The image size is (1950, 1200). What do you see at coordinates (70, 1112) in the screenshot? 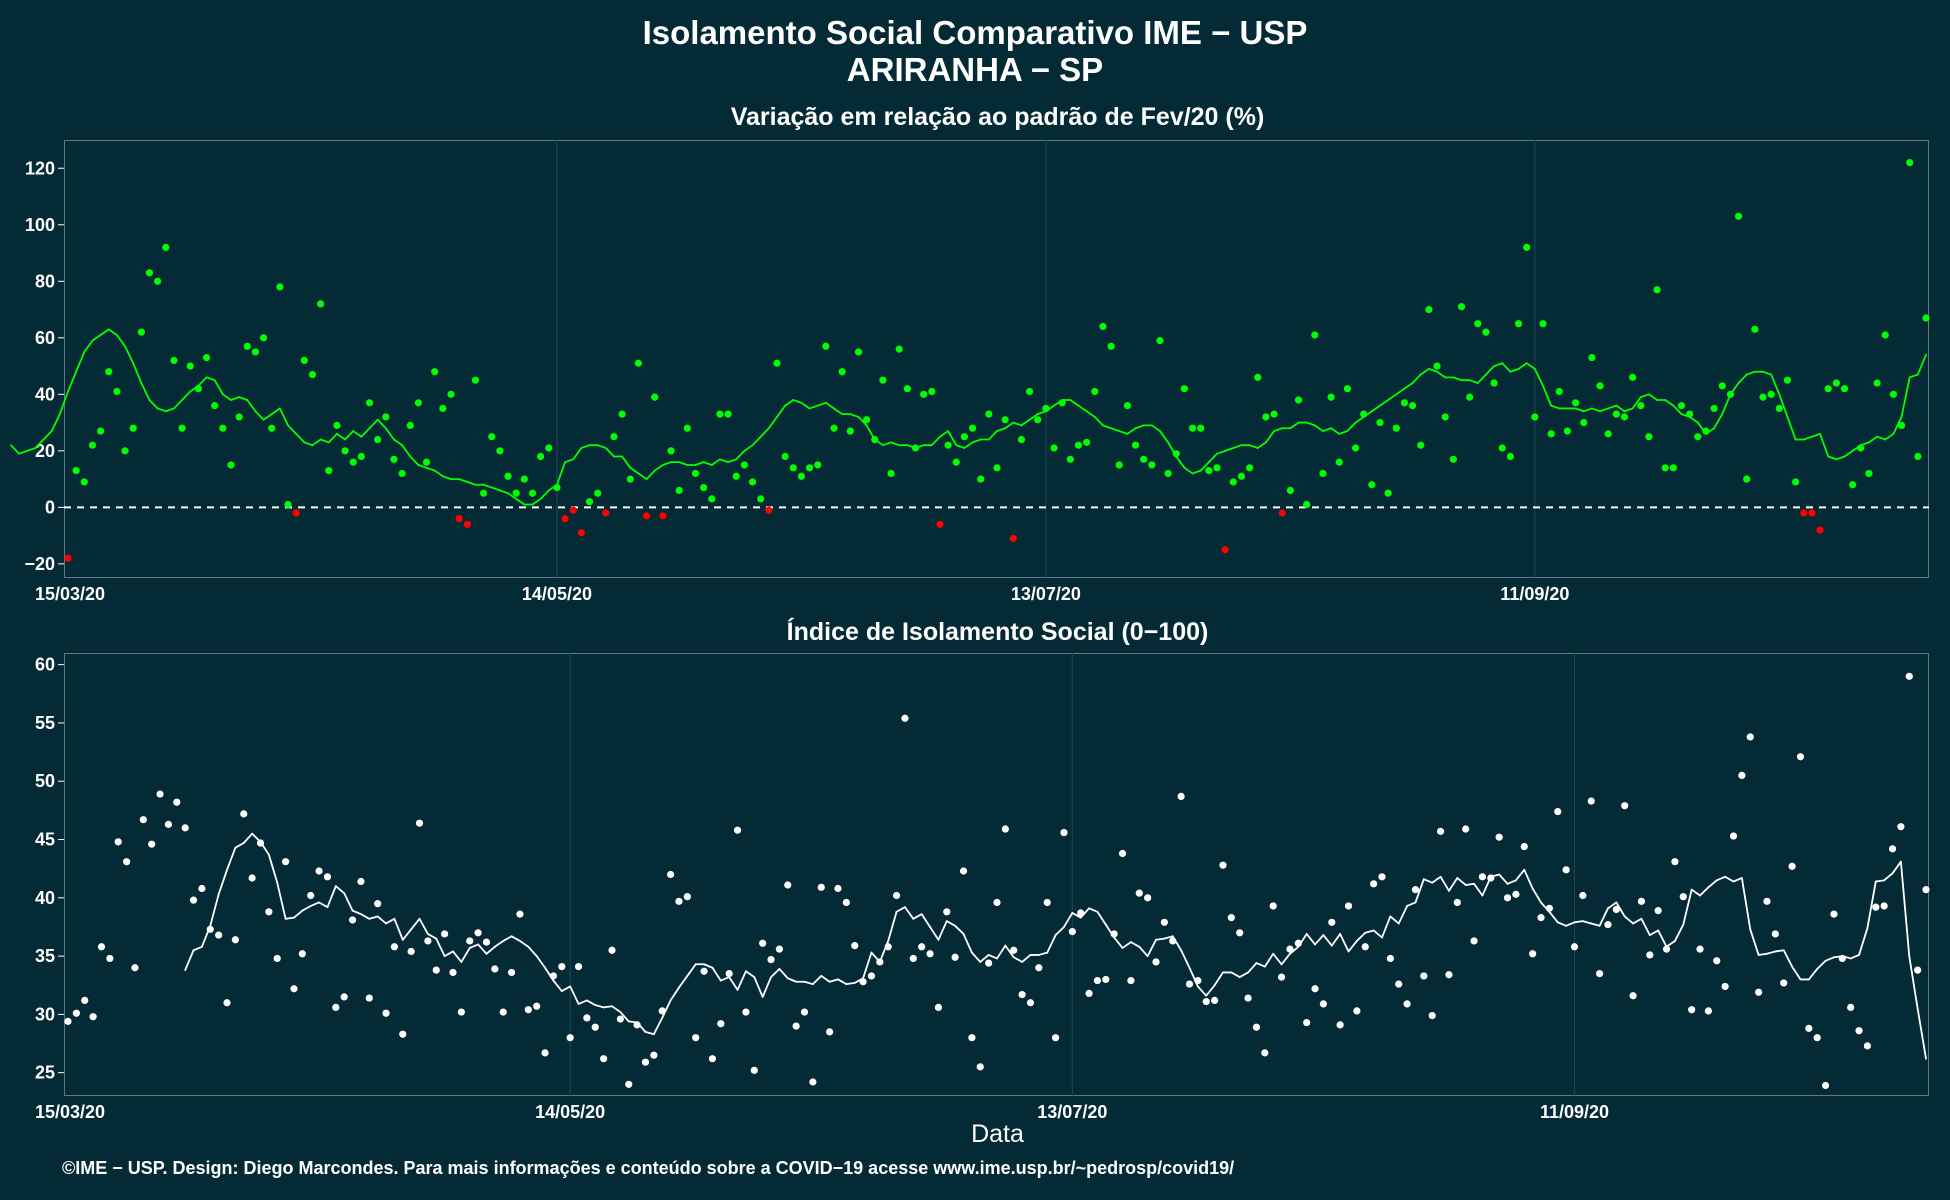
I see `x-tick-label: 15/03/20` at bounding box center [70, 1112].